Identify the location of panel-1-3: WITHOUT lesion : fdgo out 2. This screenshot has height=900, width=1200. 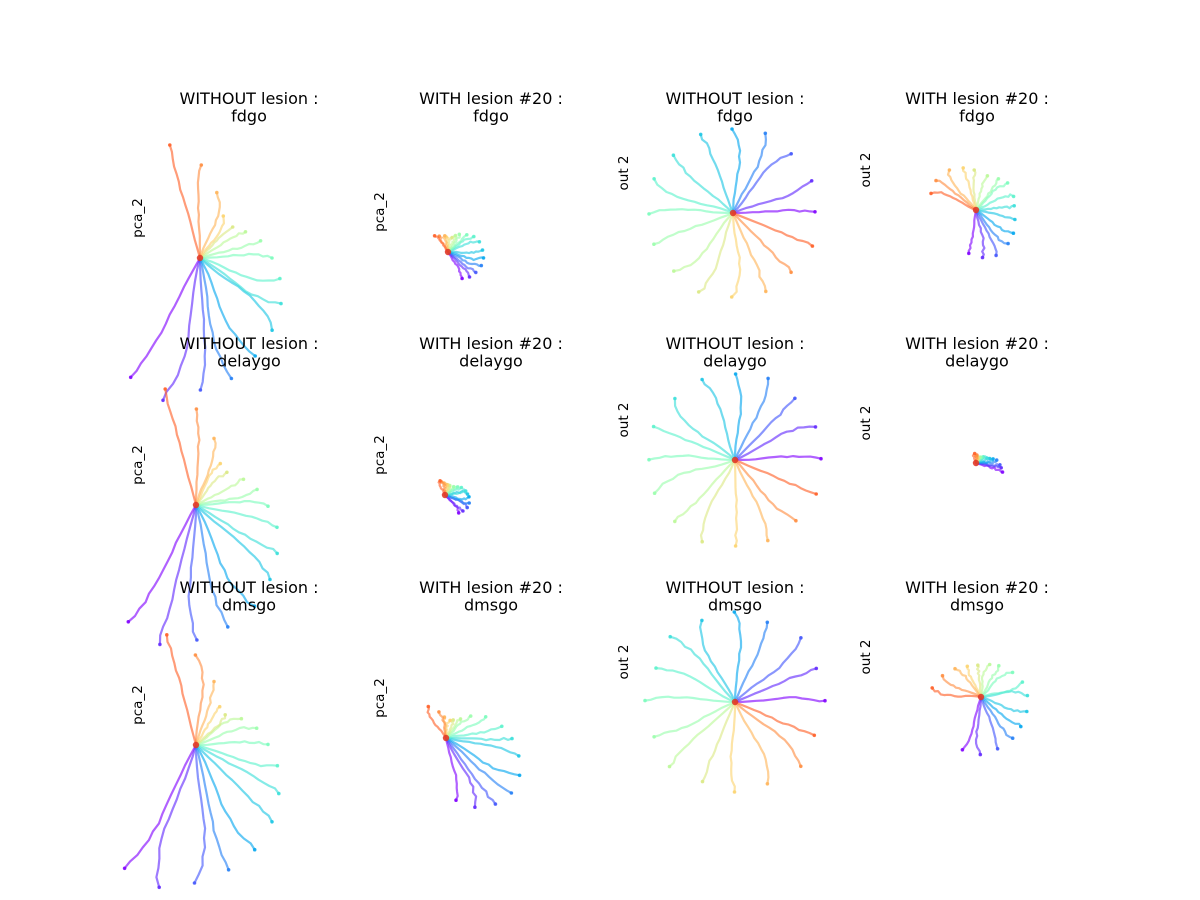
(716, 194).